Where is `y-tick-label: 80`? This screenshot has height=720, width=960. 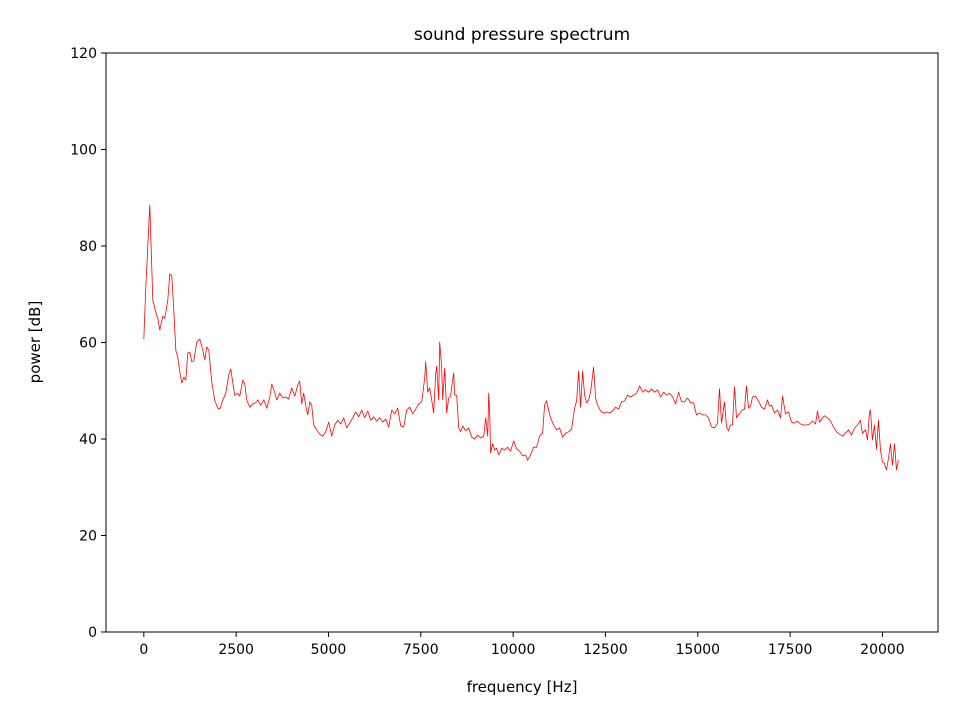 y-tick-label: 80 is located at coordinates (88, 247).